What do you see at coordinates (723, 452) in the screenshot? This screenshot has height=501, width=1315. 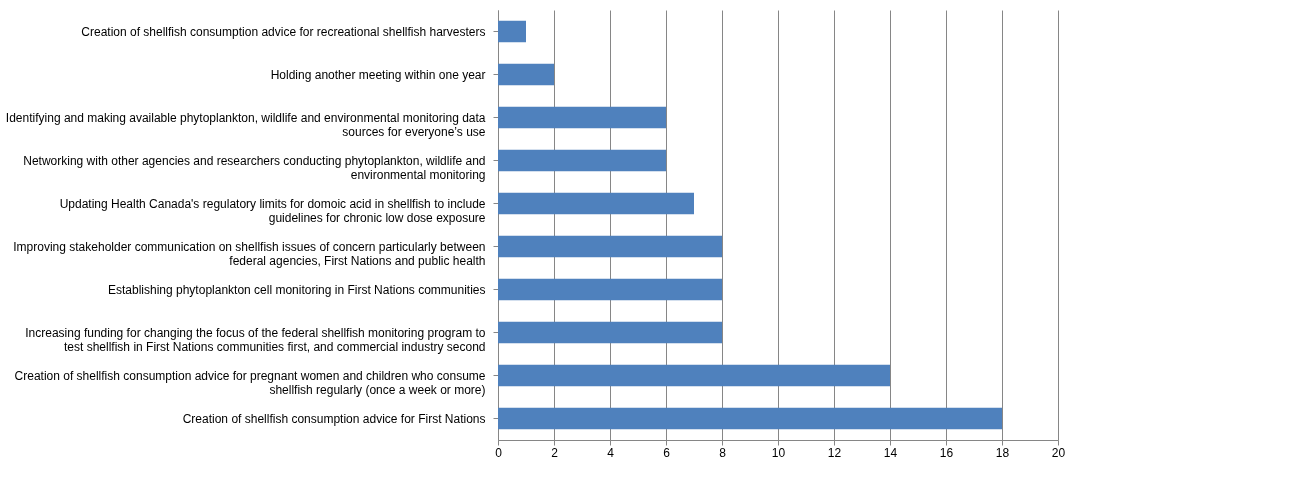 I see `x-tick-label: 8` at bounding box center [723, 452].